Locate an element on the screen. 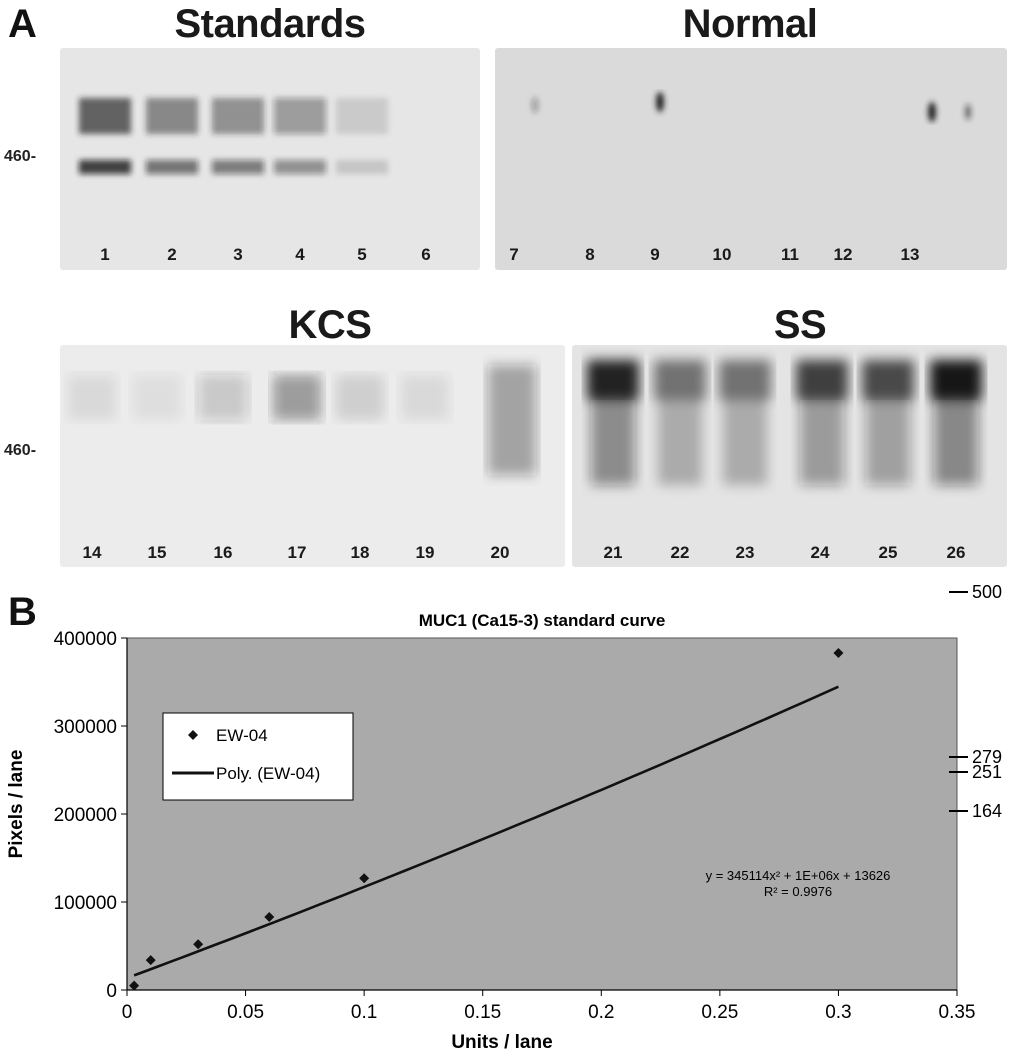 The width and height of the screenshot is (1014, 1057). lane-label: 24 is located at coordinates (820, 552).